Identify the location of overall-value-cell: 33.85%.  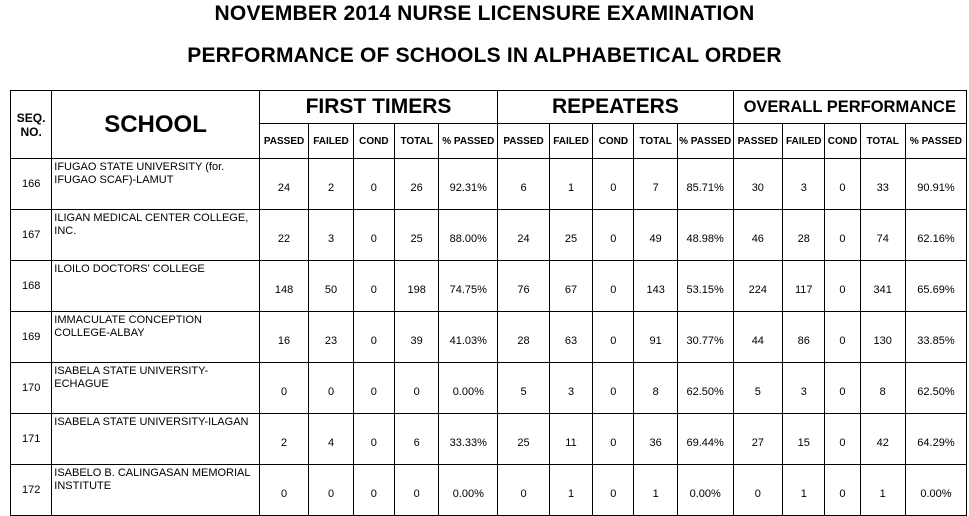
(936, 337).